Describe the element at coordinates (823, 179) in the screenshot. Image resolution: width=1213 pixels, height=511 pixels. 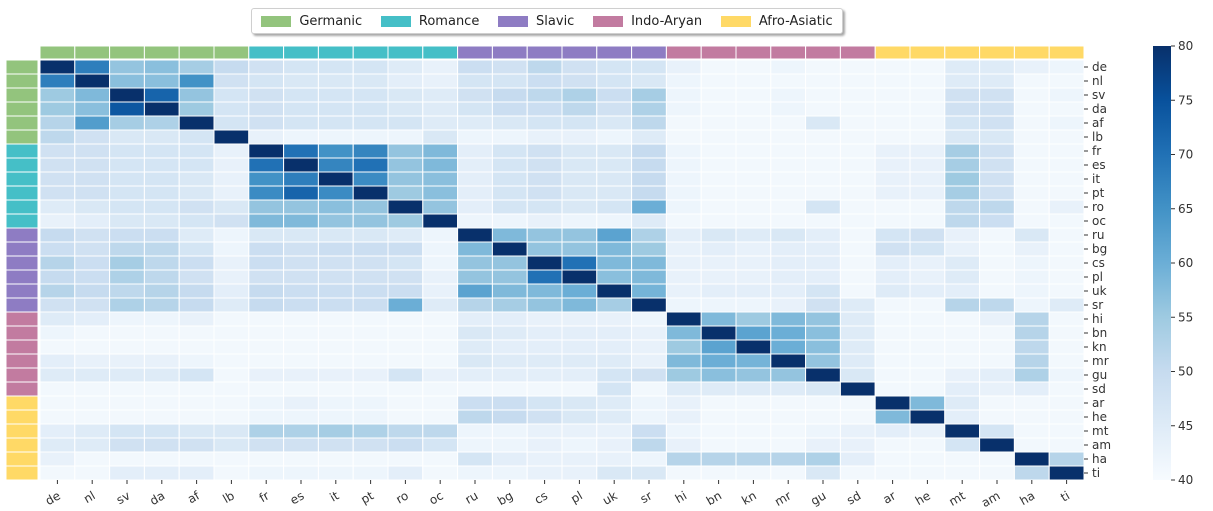
I see `heatmap-cell-it-gu` at that location.